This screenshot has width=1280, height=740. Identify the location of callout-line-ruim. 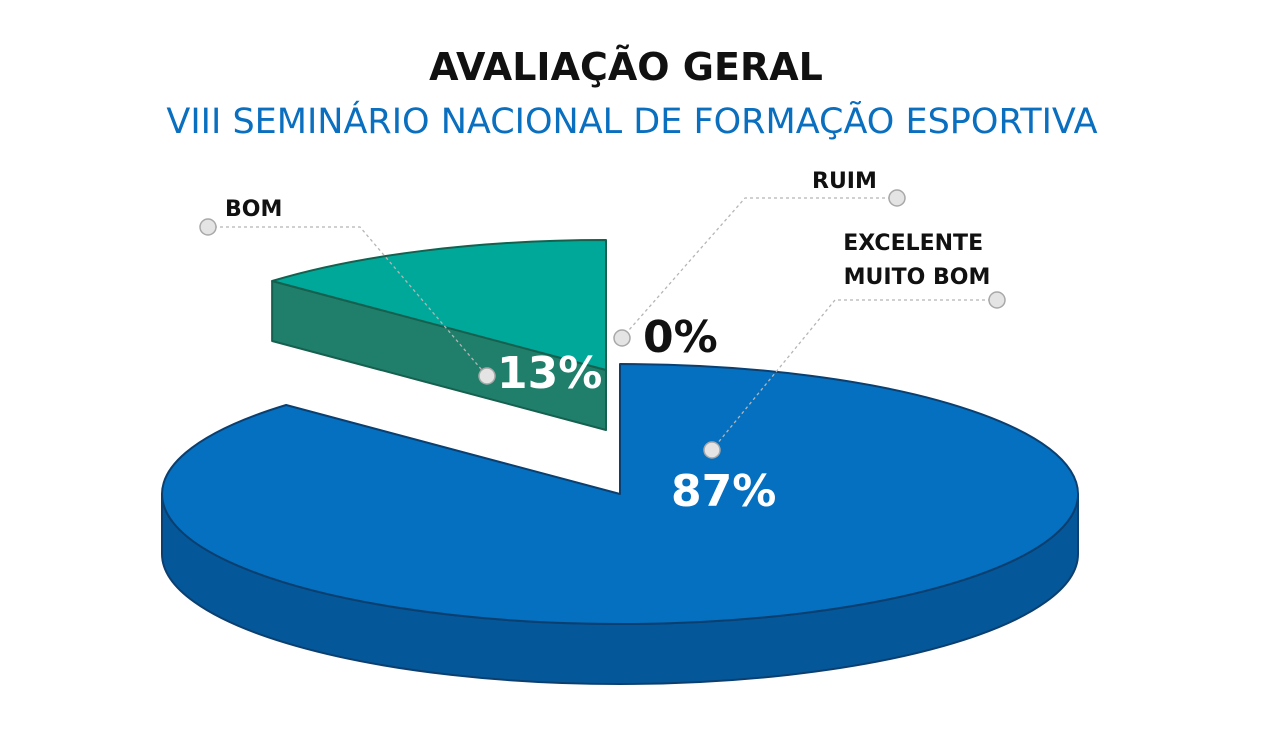
(759, 268).